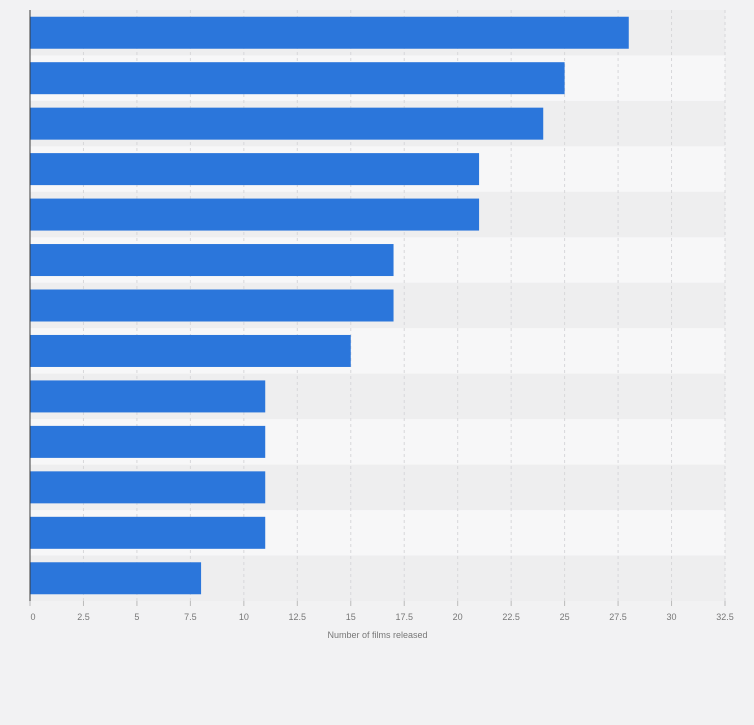 This screenshot has width=754, height=725. I want to click on x-axis-ticks: 0 2.5 5 7.5 10 12.5 15 17.5 20 22.5 25 27.5 30 32.5, so click(381, 611).